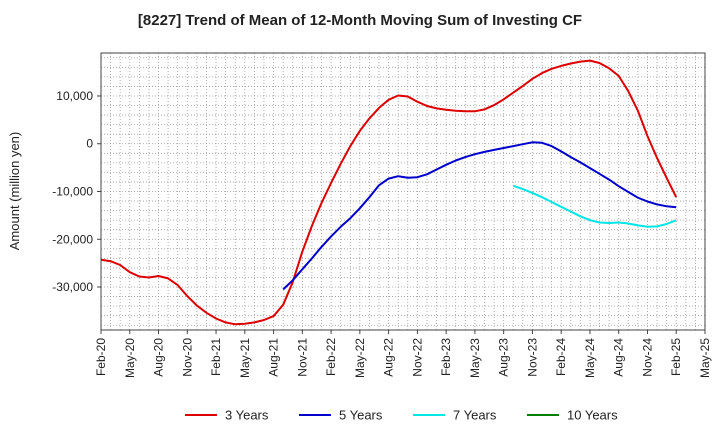 The image size is (720, 440). I want to click on y-tick-label: -30,000, so click(72, 287).